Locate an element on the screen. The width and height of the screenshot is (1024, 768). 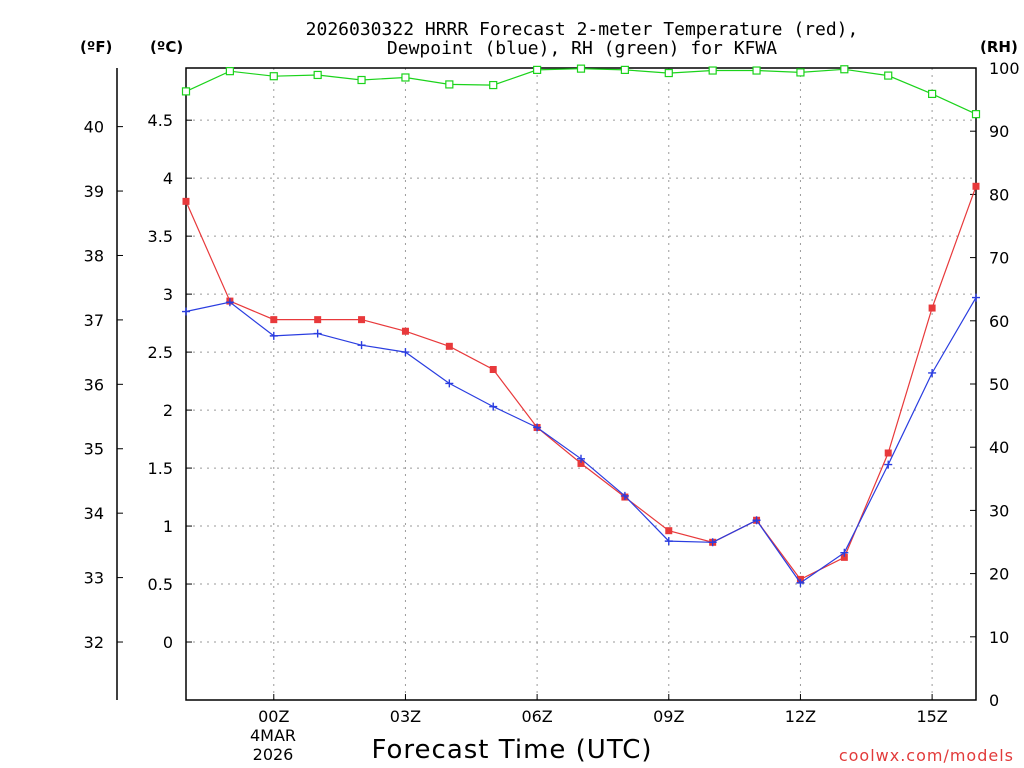
fahrenheit-tick-label: 32 is located at coordinates (94, 642).